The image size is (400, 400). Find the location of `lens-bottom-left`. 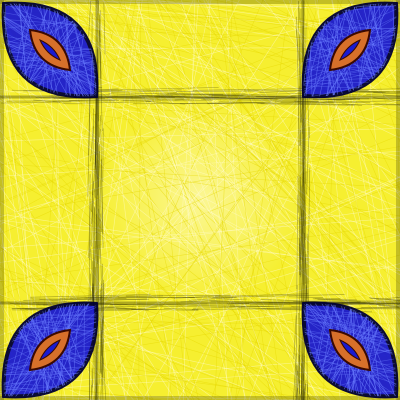

lens-bottom-left is located at coordinates (50, 350).